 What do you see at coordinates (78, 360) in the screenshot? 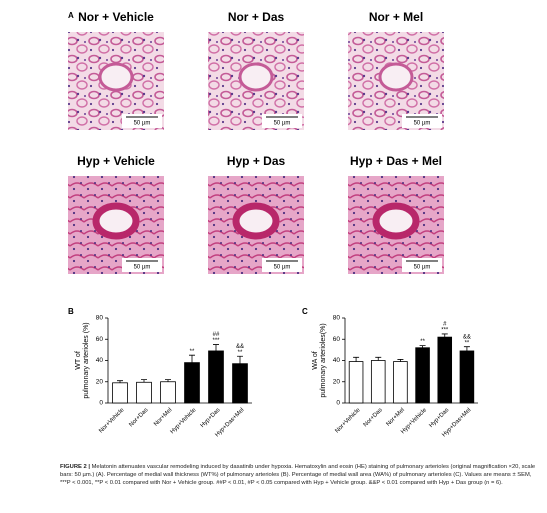
I see `y-axis-label: WT of` at bounding box center [78, 360].